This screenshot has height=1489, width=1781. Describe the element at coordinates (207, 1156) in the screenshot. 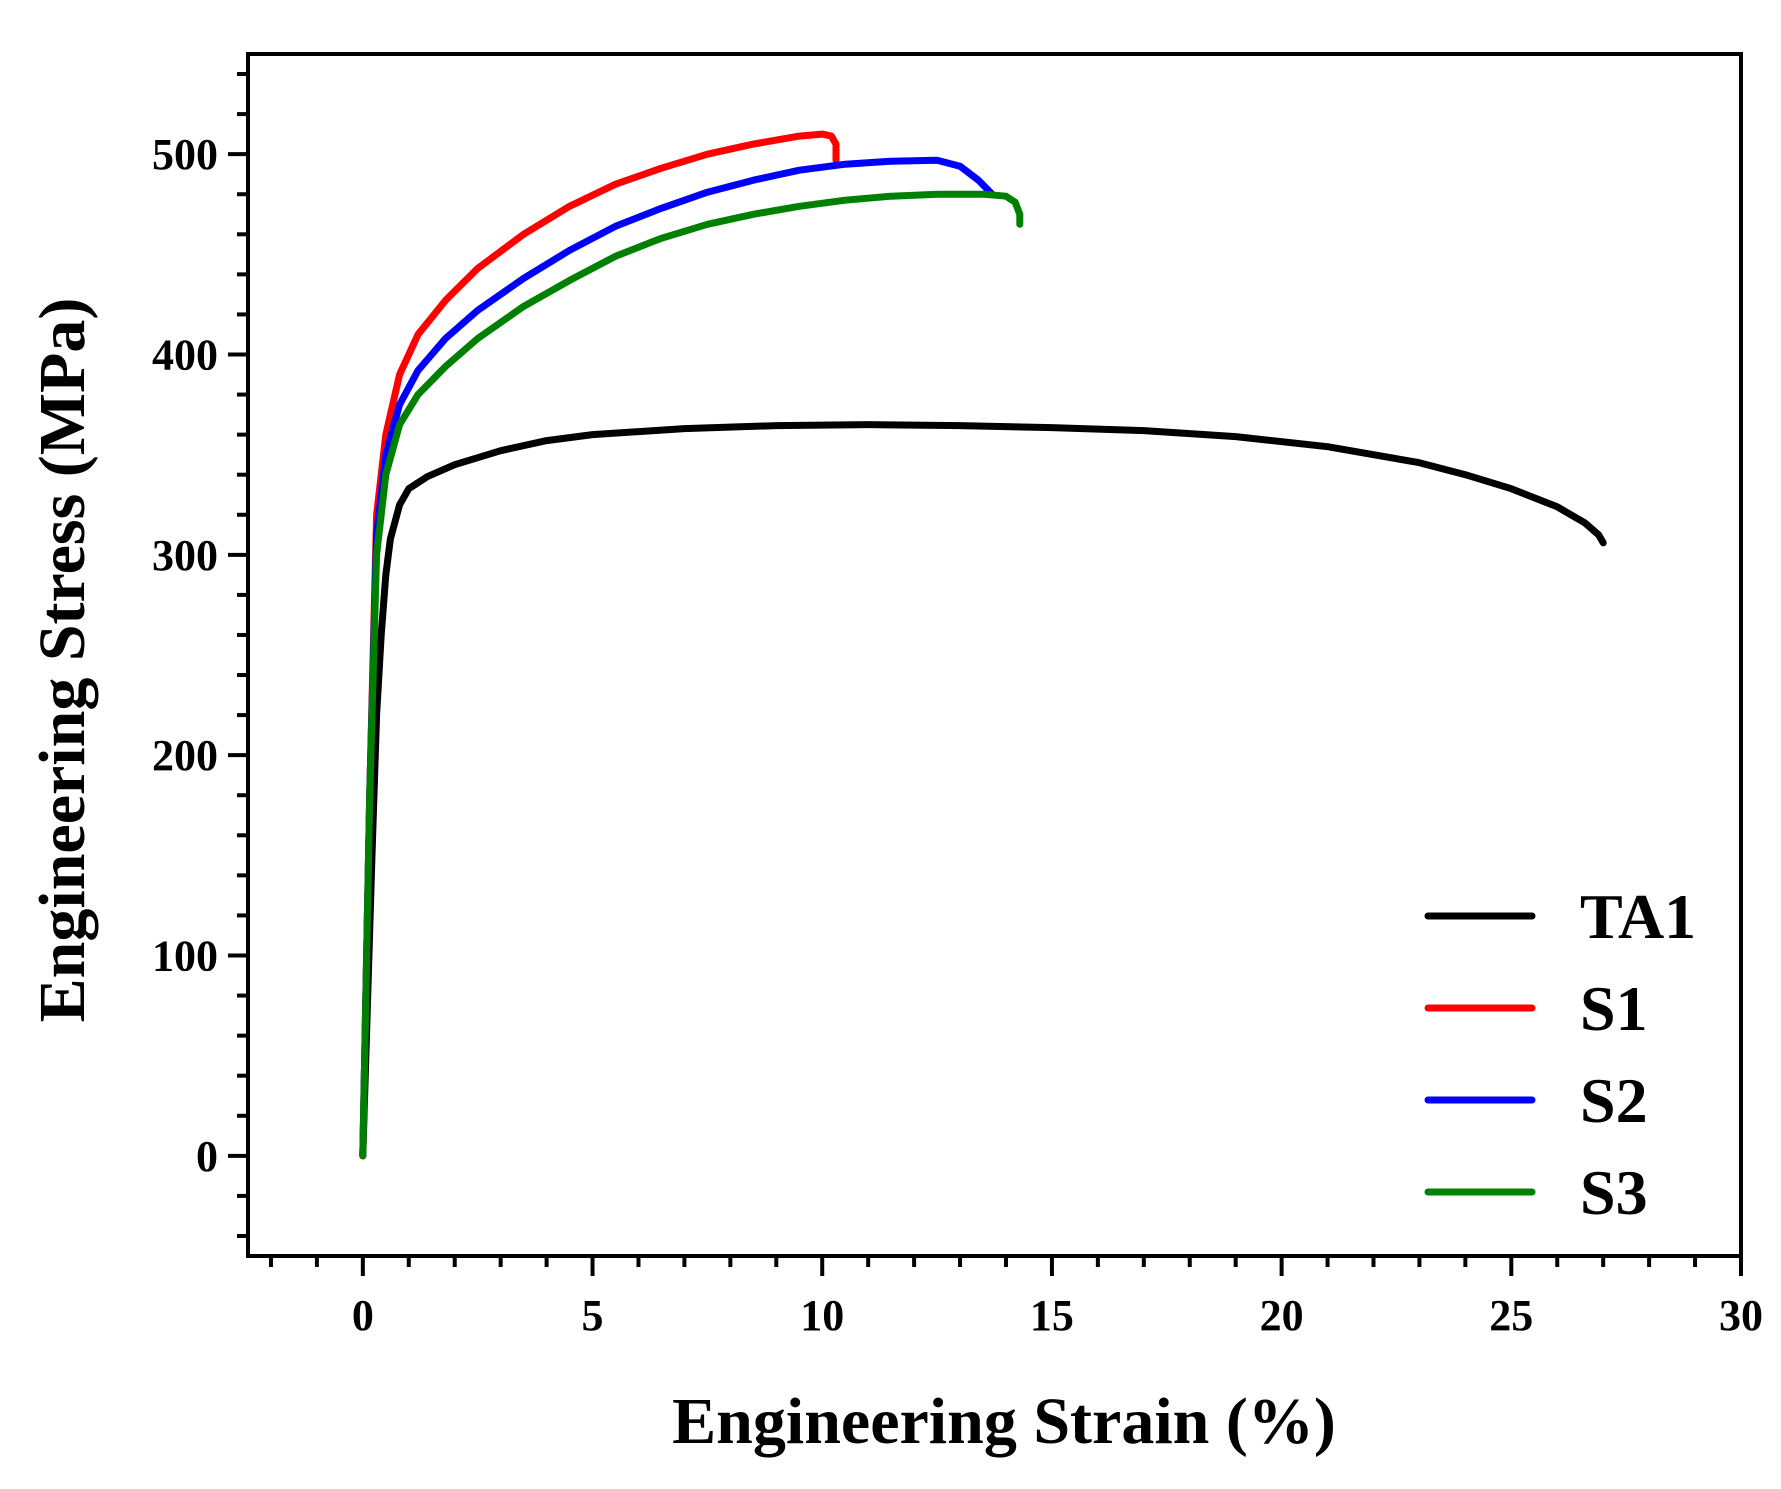

I see `y-tick-label: 0` at that location.